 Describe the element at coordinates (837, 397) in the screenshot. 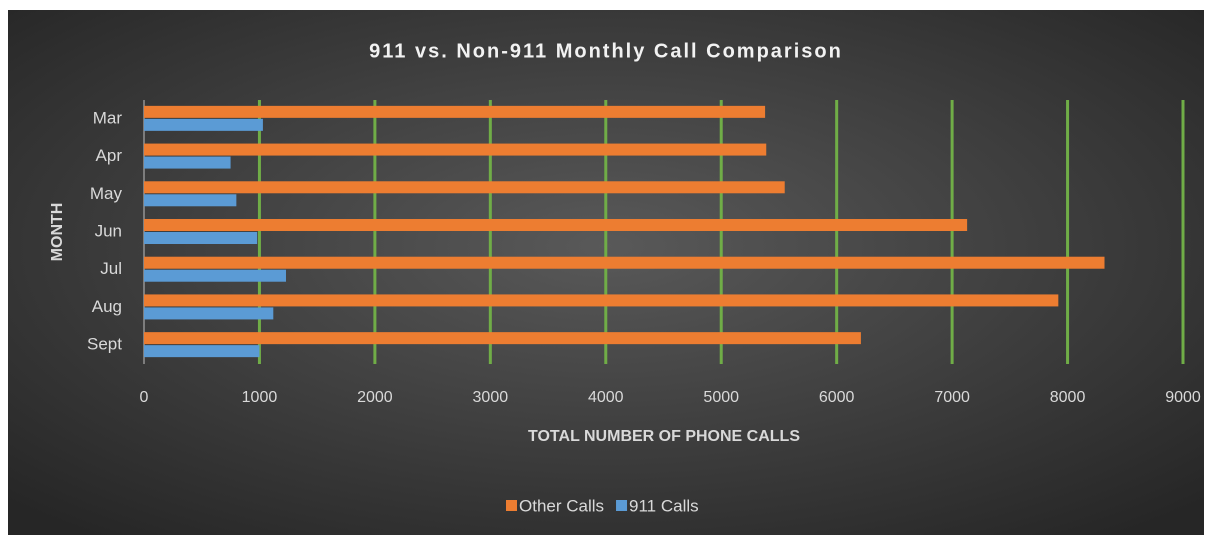

I see `x-tick-label: 6000` at that location.